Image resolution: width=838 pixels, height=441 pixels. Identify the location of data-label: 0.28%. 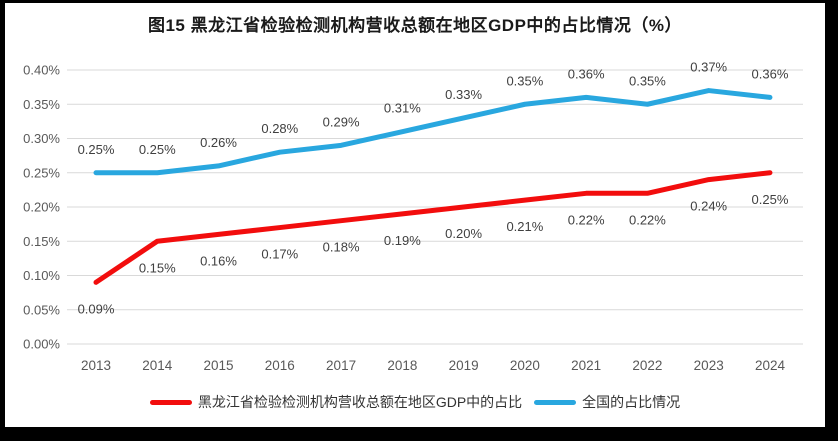
(279, 128).